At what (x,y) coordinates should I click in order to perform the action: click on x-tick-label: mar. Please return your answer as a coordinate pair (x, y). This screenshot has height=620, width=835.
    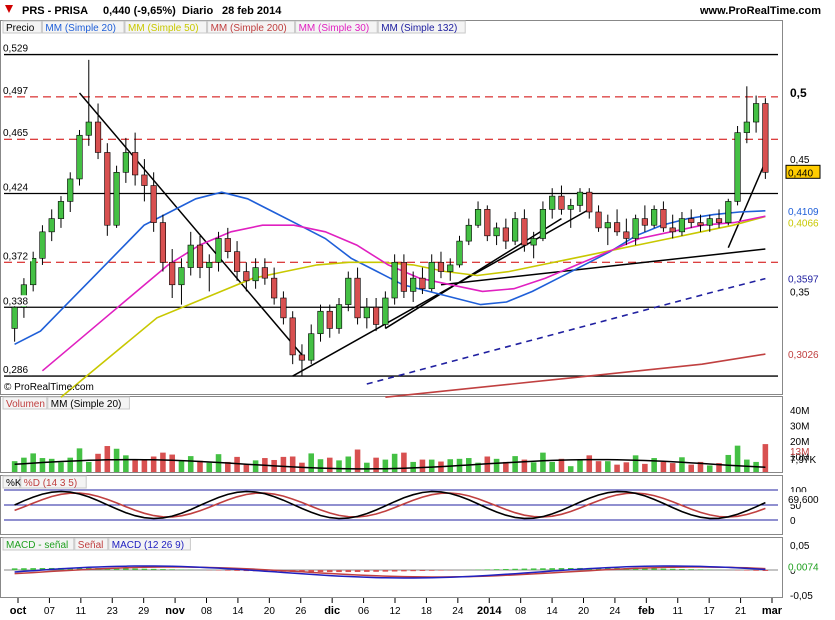
    Looking at the image, I should click on (772, 611).